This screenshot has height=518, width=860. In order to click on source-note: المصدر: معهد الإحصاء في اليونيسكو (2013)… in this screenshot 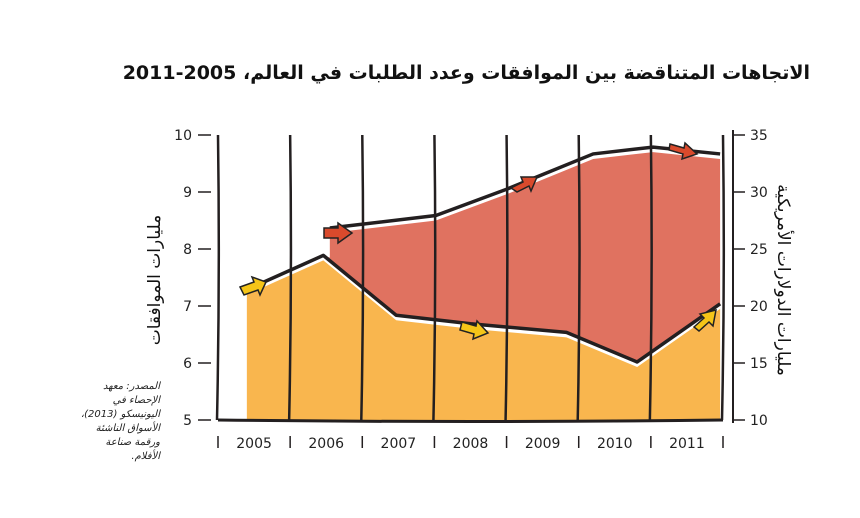, I will do `click(120, 421)`.